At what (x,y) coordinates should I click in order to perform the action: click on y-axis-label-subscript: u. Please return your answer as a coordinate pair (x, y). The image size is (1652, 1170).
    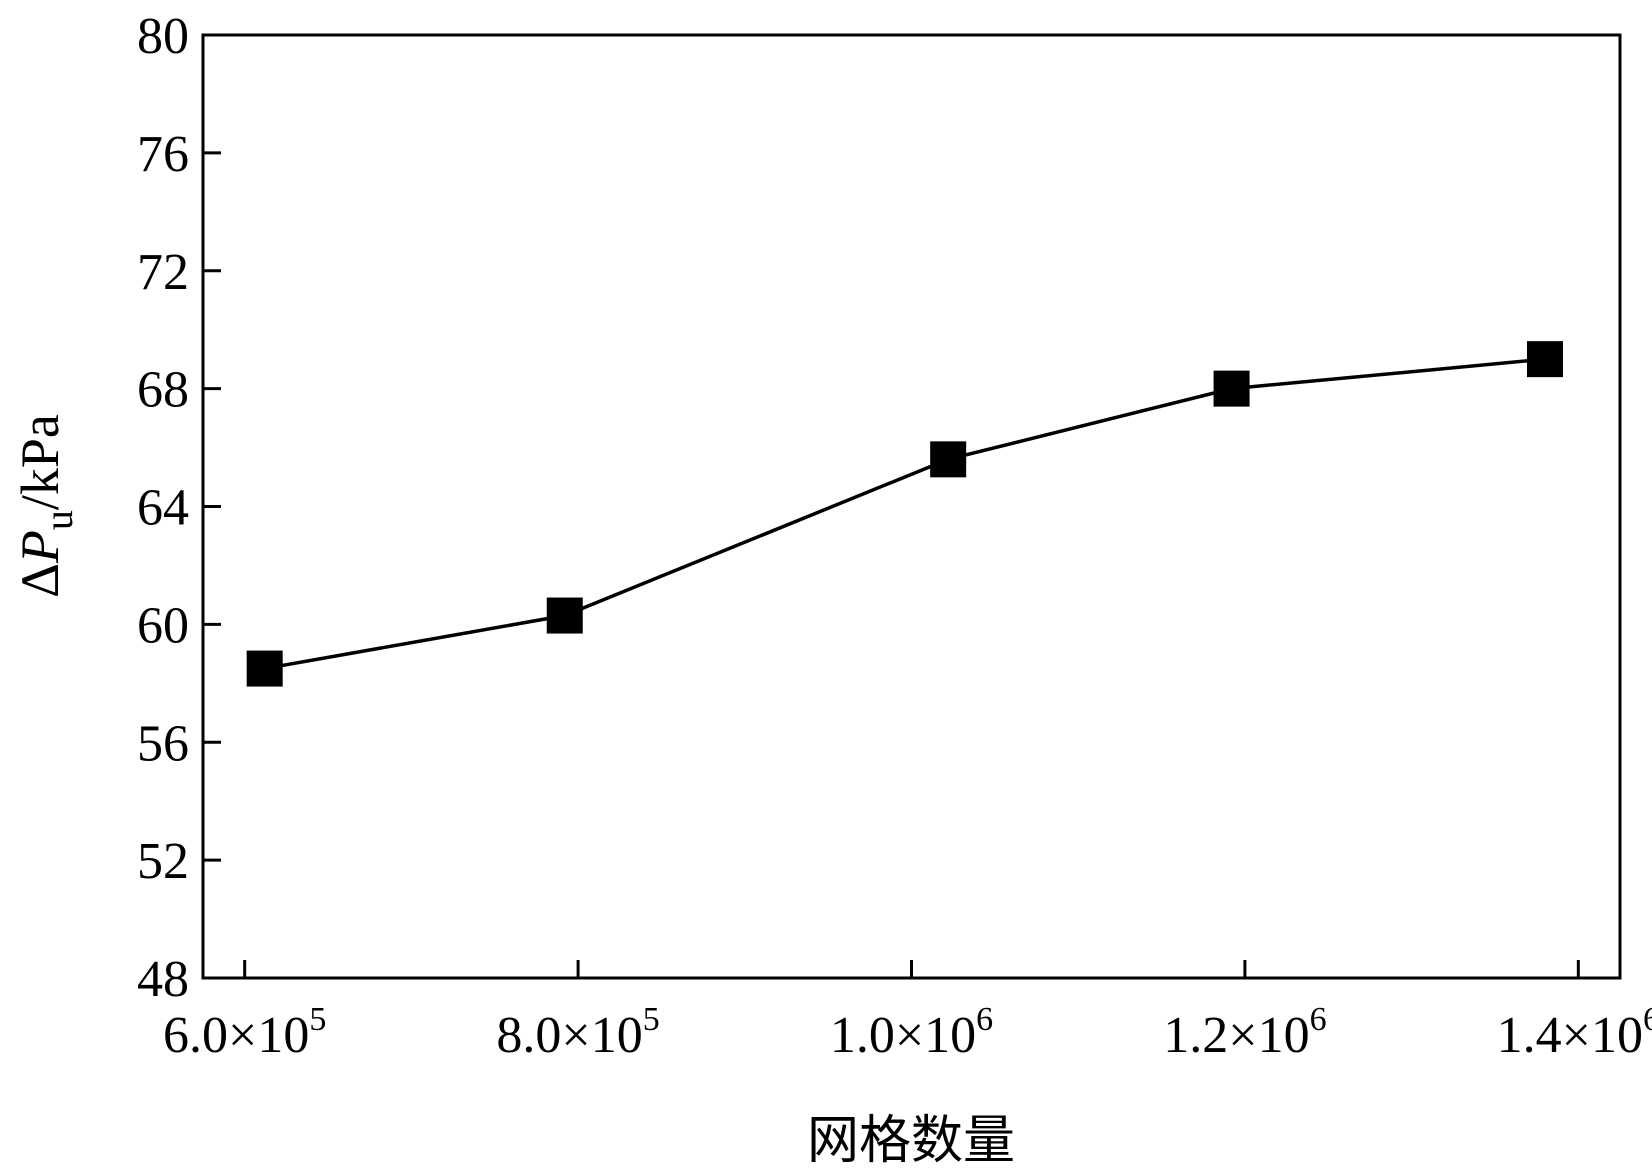
    Looking at the image, I should click on (58, 520).